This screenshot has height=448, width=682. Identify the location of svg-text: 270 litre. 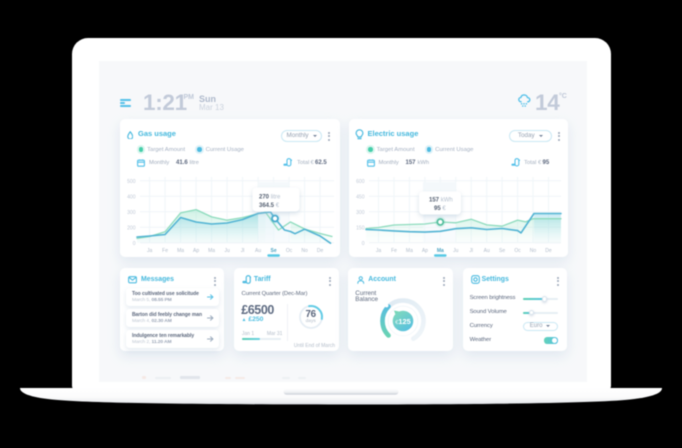
(270, 197).